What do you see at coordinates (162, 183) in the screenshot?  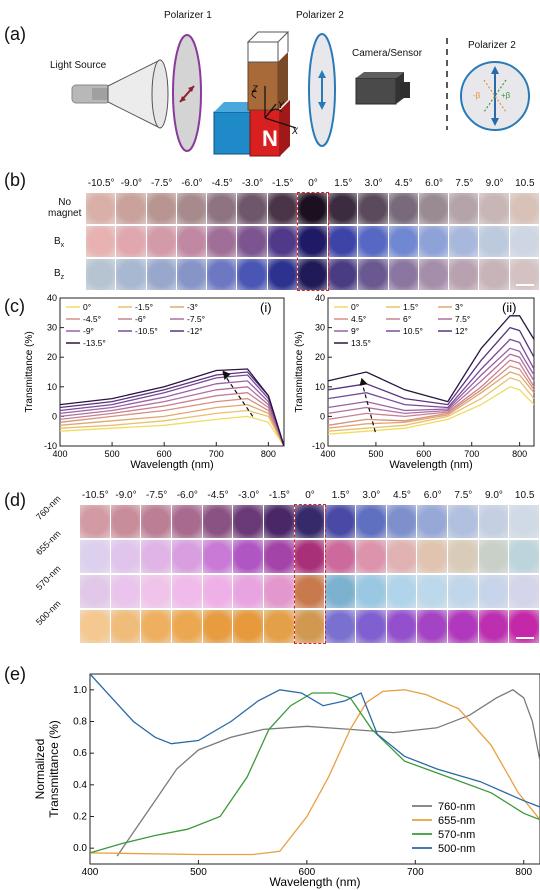 I see `panel-b-angle-label: -7.5°` at bounding box center [162, 183].